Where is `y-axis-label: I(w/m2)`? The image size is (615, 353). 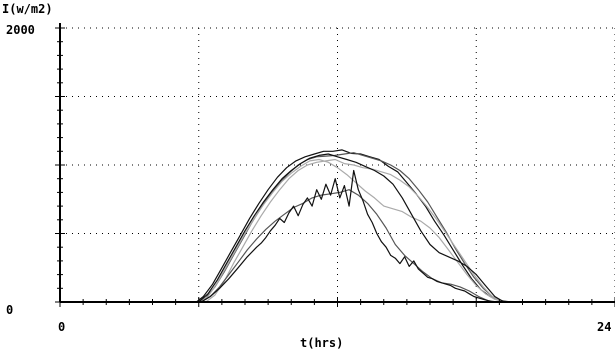
y-axis-label: I(w/m2) is located at coordinates (27, 9).